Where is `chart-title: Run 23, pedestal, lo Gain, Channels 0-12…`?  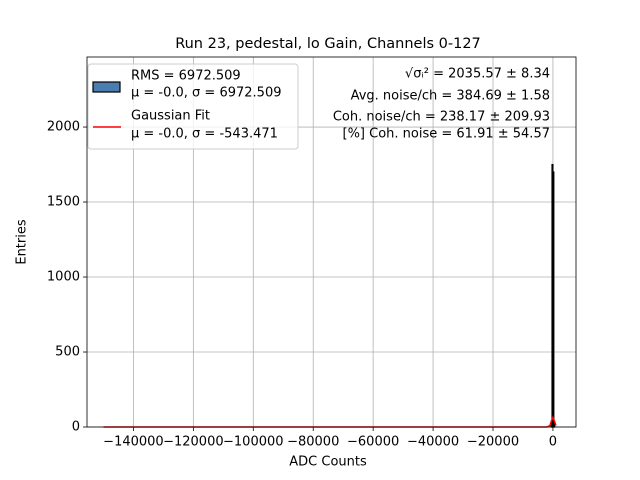
chart-title: Run 23, pedestal, lo Gain, Channels 0-12… is located at coordinates (328, 44).